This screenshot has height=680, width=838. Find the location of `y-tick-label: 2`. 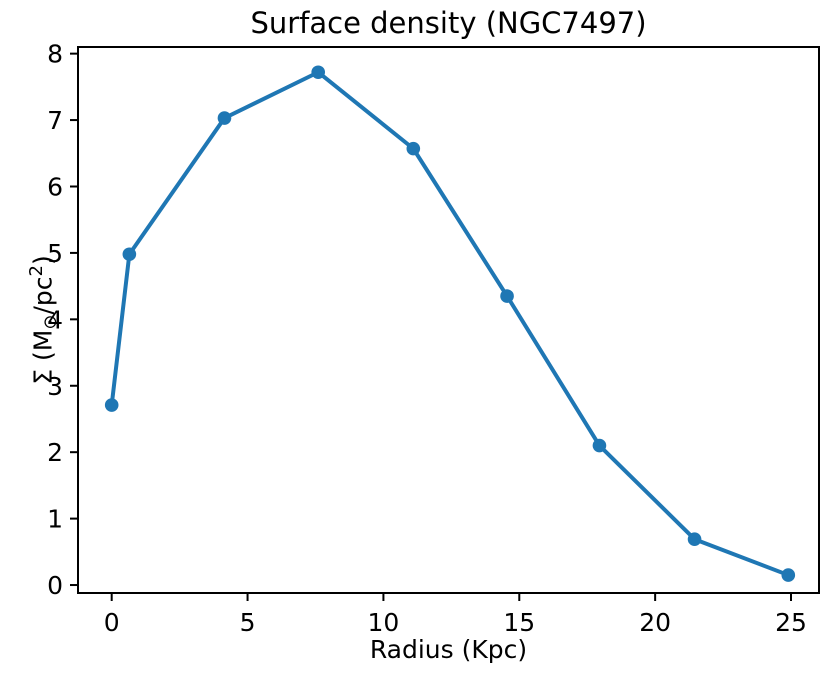

y-tick-label: 2 is located at coordinates (55, 452).